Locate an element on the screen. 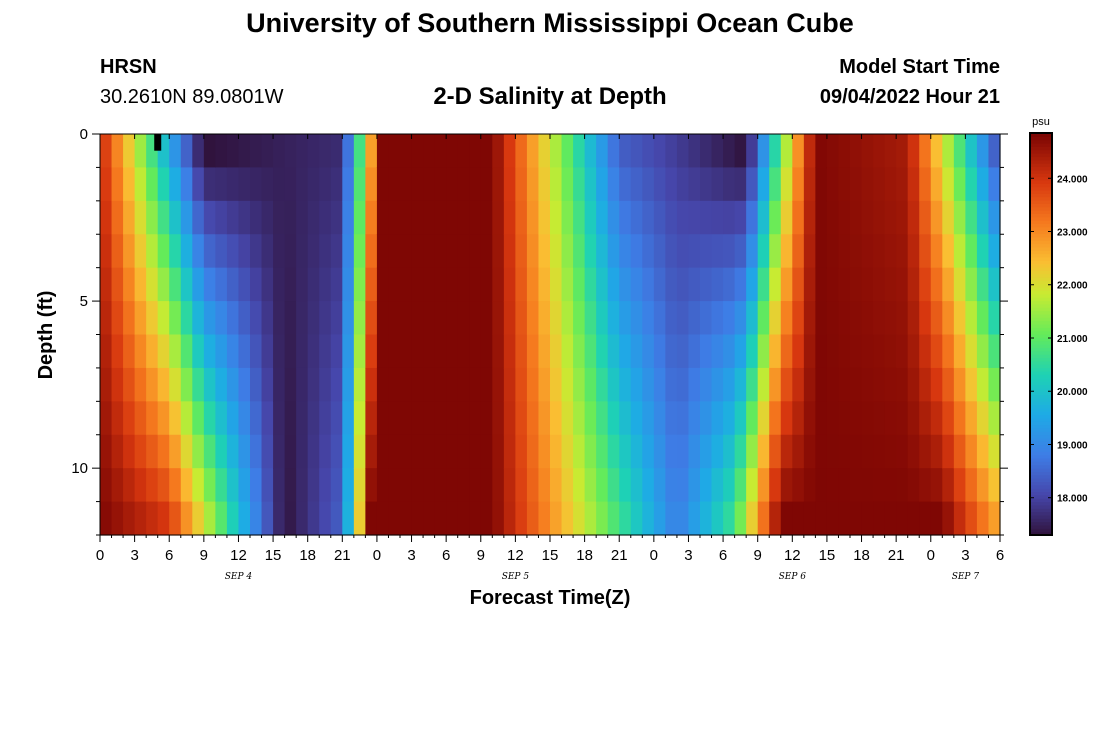 The width and height of the screenshot is (1100, 750). x-tick-label: 18 is located at coordinates (307, 555).